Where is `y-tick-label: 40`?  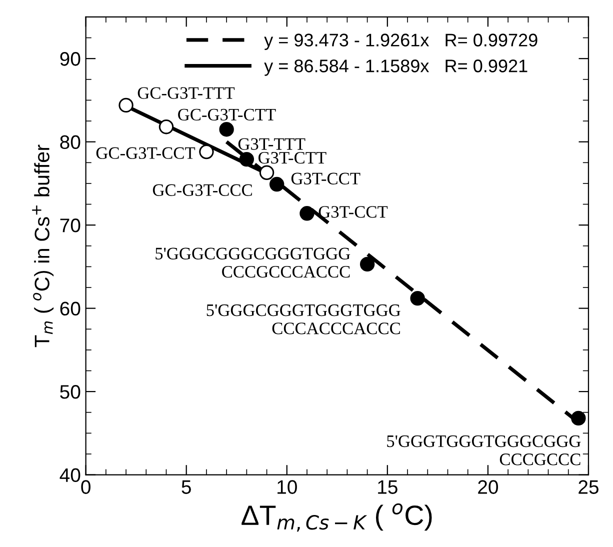
y-tick-label: 40 is located at coordinates (70, 475).